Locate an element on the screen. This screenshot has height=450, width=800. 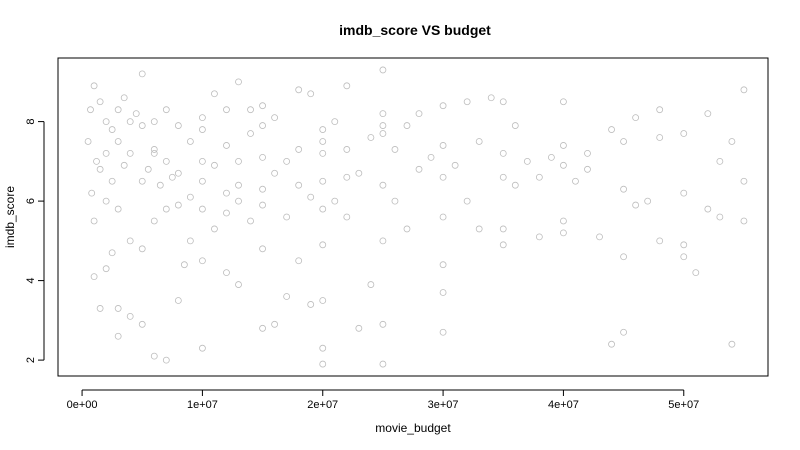
y-tick-label: 2 is located at coordinates (31, 360).